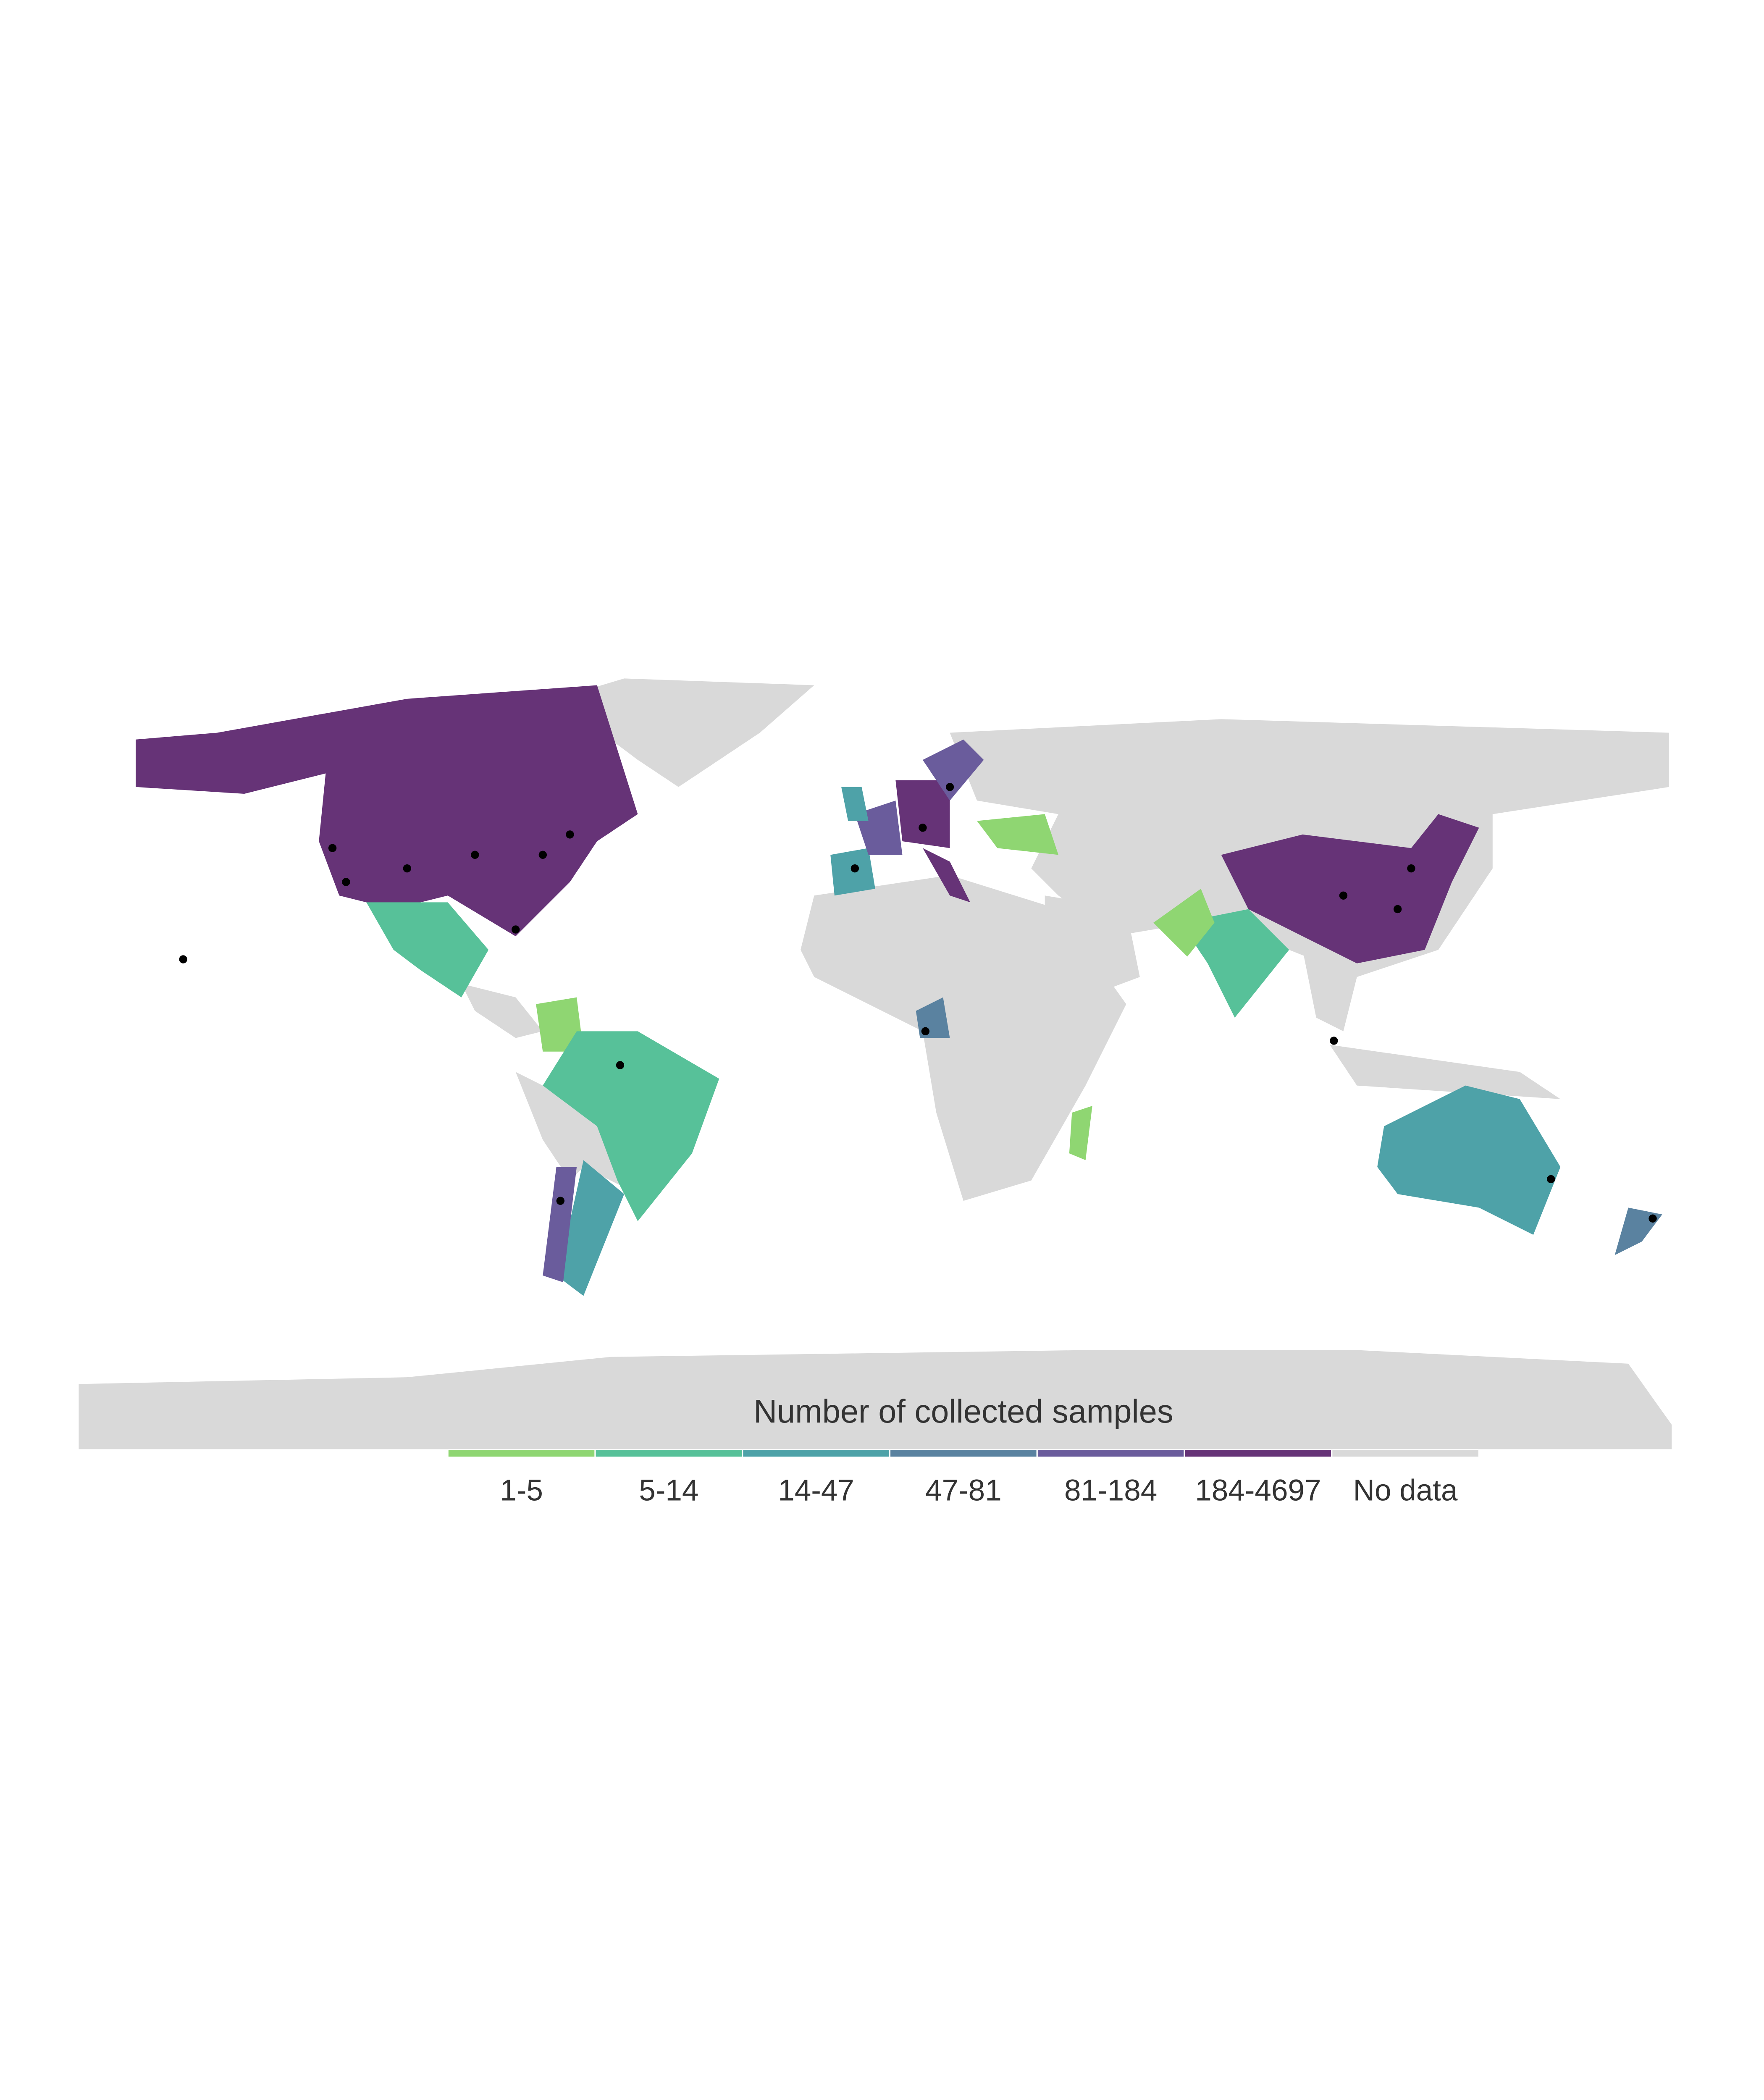 The height and width of the screenshot is (2100, 1764). What do you see at coordinates (387, 811) in the screenshot?
I see `north-america` at bounding box center [387, 811].